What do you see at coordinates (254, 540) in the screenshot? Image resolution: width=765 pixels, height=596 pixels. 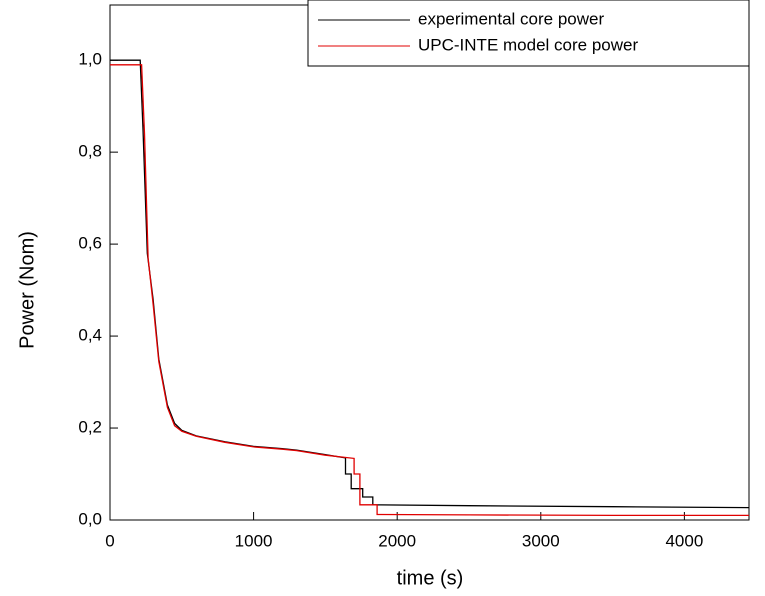 I see `x-tick-label: 1000` at bounding box center [254, 540].